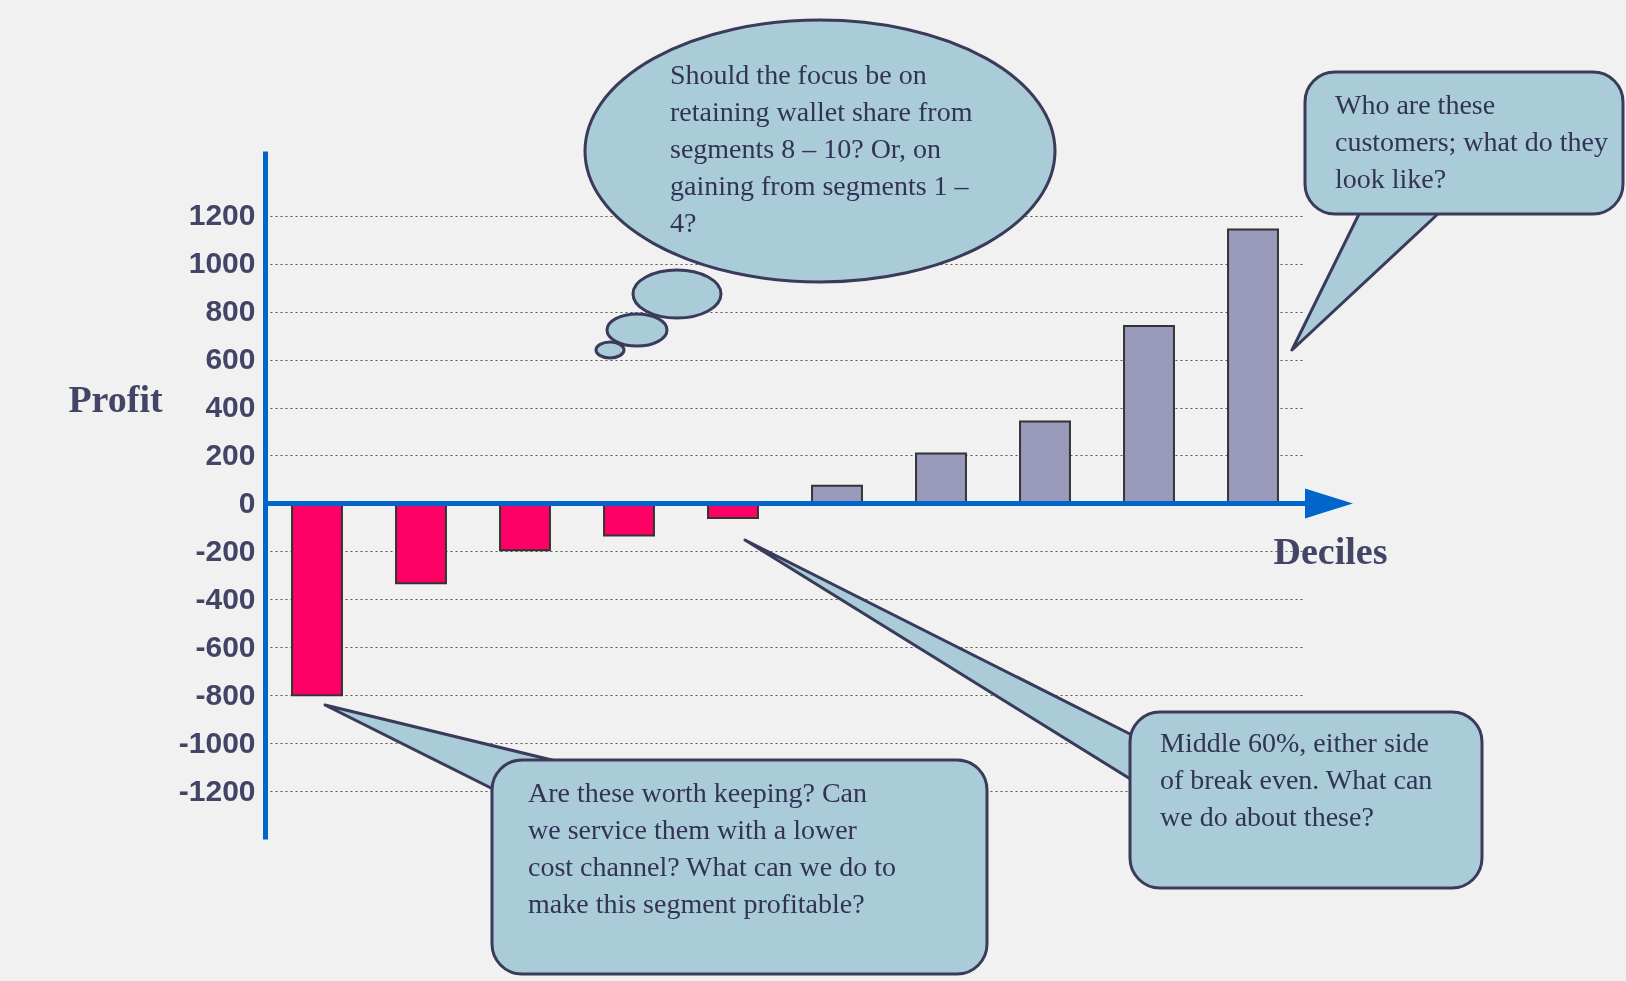 The height and width of the screenshot is (981, 1626). What do you see at coordinates (230, 454) in the screenshot?
I see `y-tick-label: 200` at bounding box center [230, 454].